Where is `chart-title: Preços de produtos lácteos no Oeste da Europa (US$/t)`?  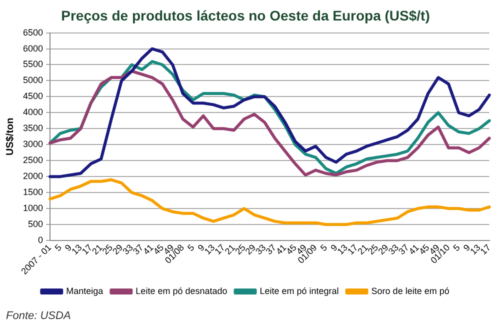
chart-title: Preços de produtos lácteos no Oeste da Europa (US$/t) is located at coordinates (245, 15).